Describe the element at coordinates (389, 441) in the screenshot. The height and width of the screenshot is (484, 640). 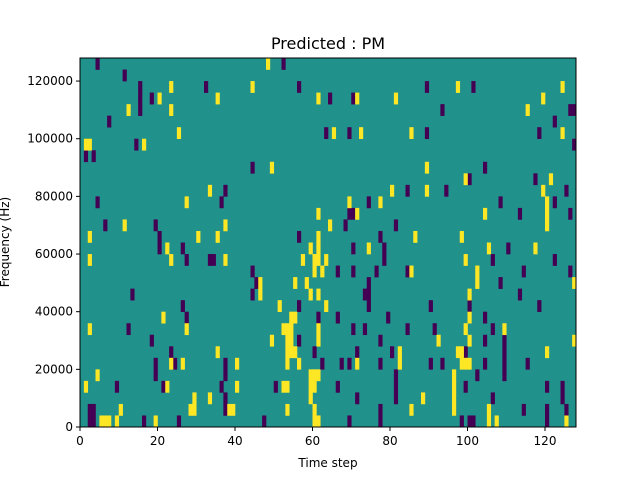
I see `x-tick-label: 80` at that location.